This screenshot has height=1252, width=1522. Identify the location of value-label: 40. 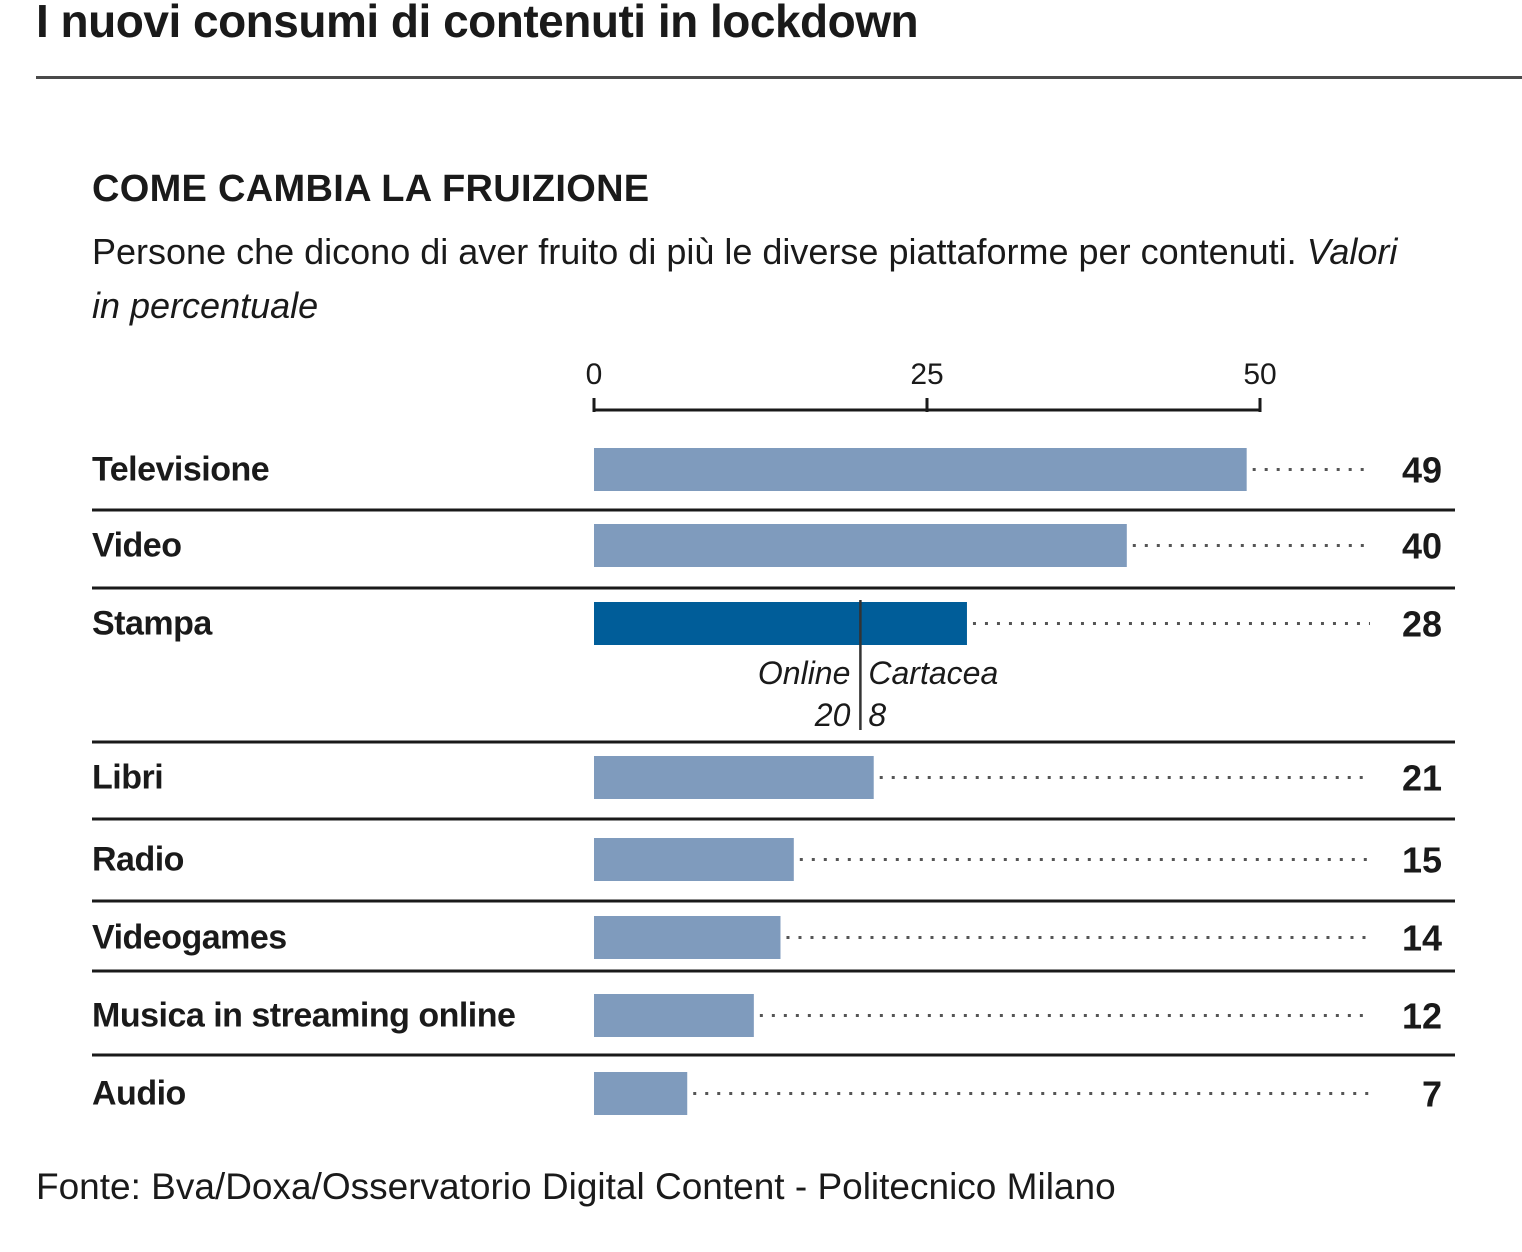
(1422, 546).